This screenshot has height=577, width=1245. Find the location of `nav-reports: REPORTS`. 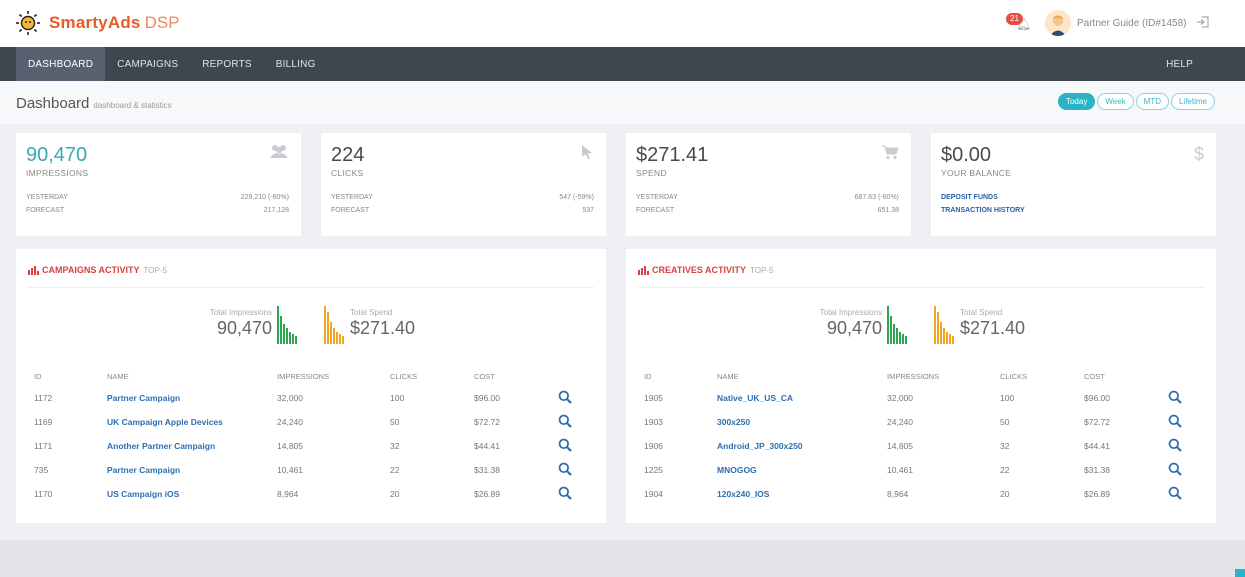

nav-reports: REPORTS is located at coordinates (227, 64).